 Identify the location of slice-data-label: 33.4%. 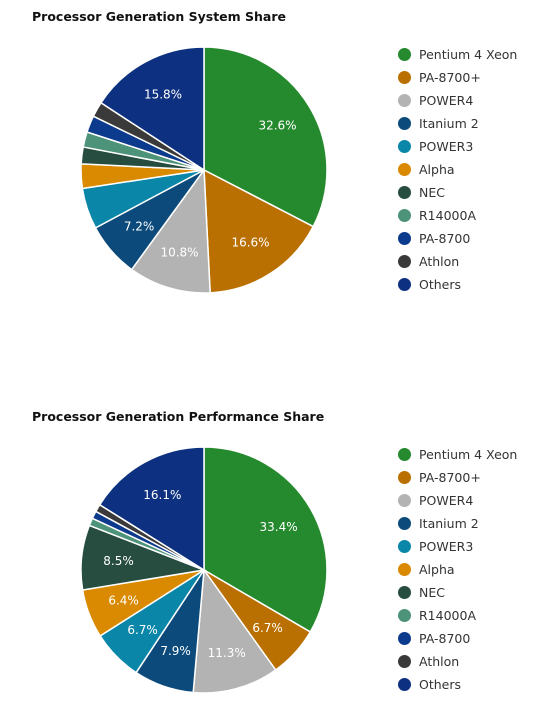
(279, 527).